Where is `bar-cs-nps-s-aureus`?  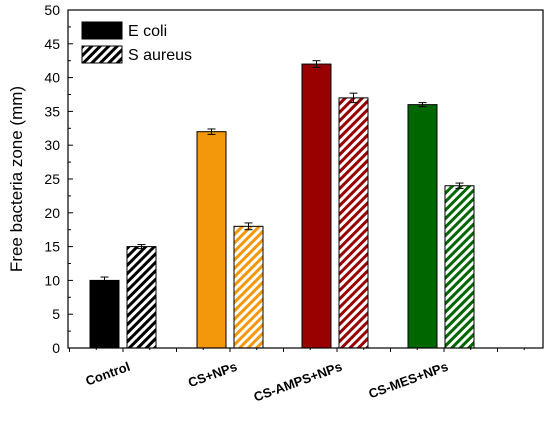
bar-cs-nps-s-aureus is located at coordinates (248, 287).